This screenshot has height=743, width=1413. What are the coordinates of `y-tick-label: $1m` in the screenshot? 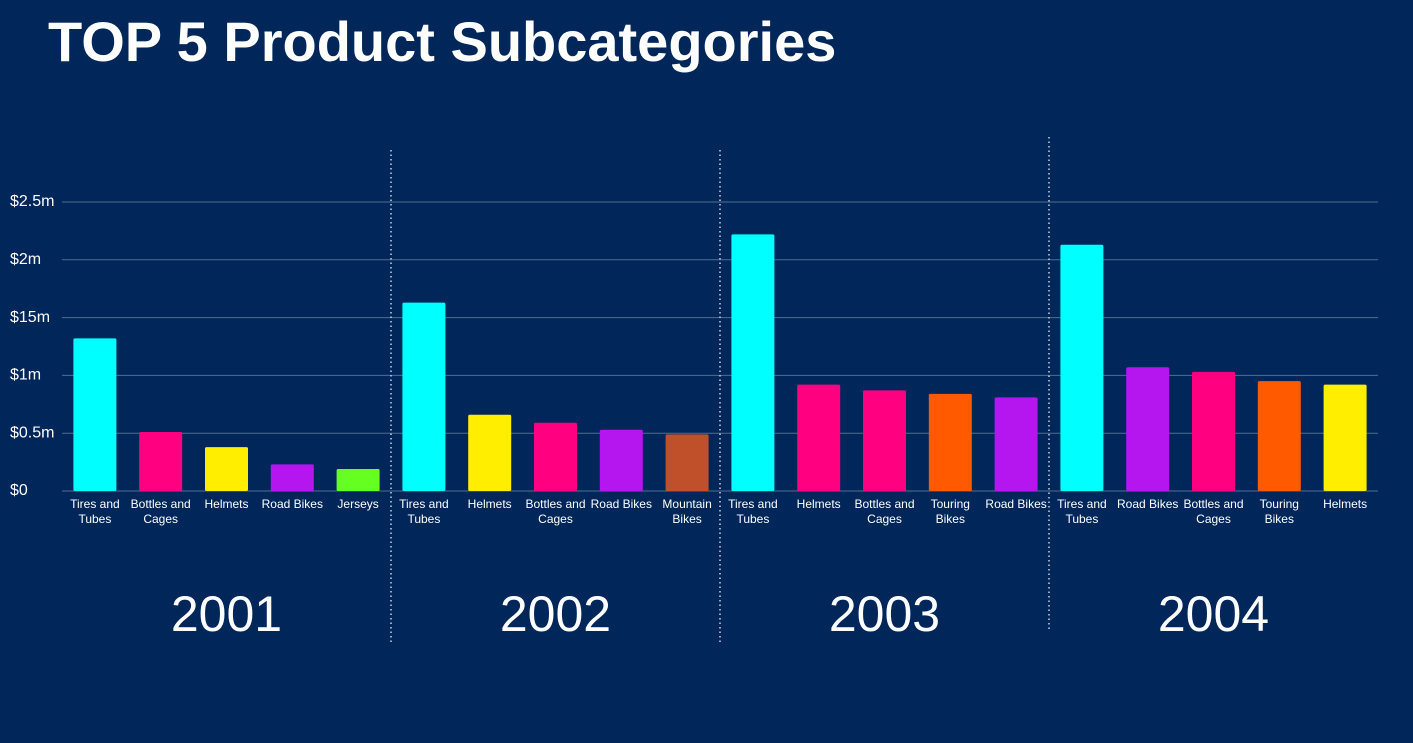 It's located at (25, 375).